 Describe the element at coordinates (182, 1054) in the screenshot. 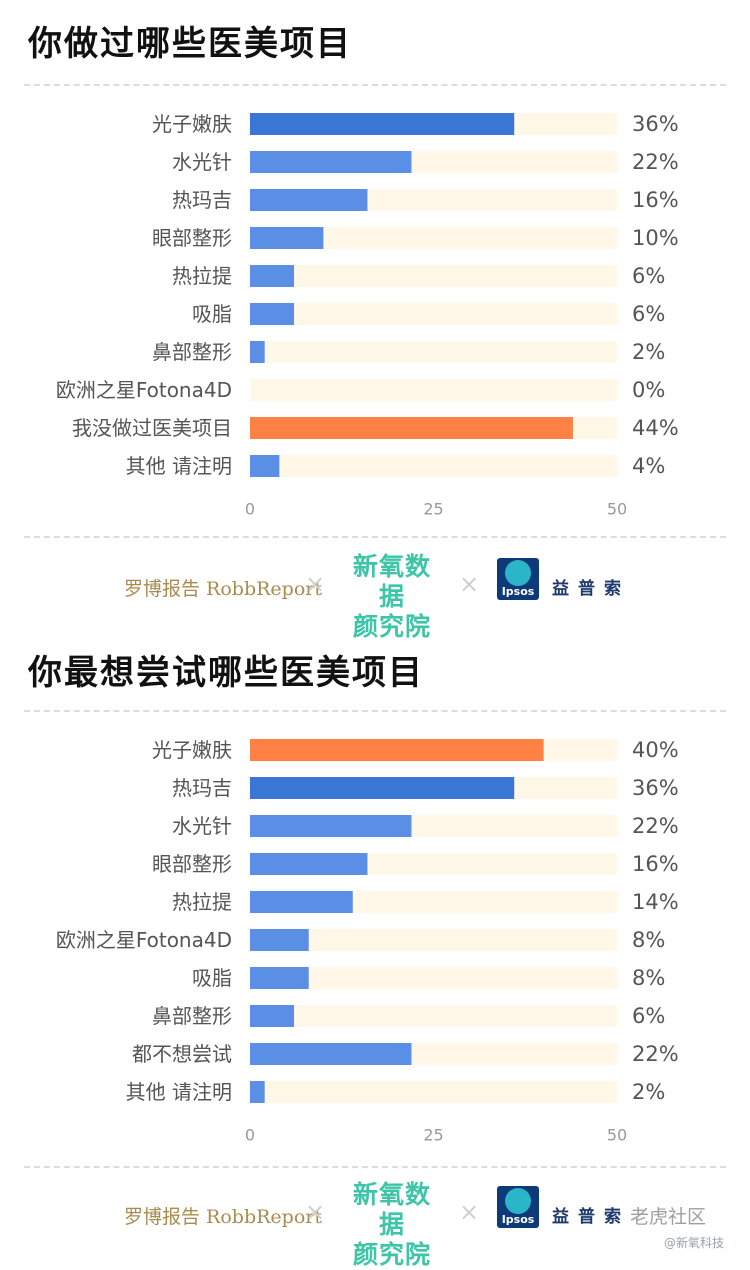

I see `category-label: 都不想尝试` at that location.